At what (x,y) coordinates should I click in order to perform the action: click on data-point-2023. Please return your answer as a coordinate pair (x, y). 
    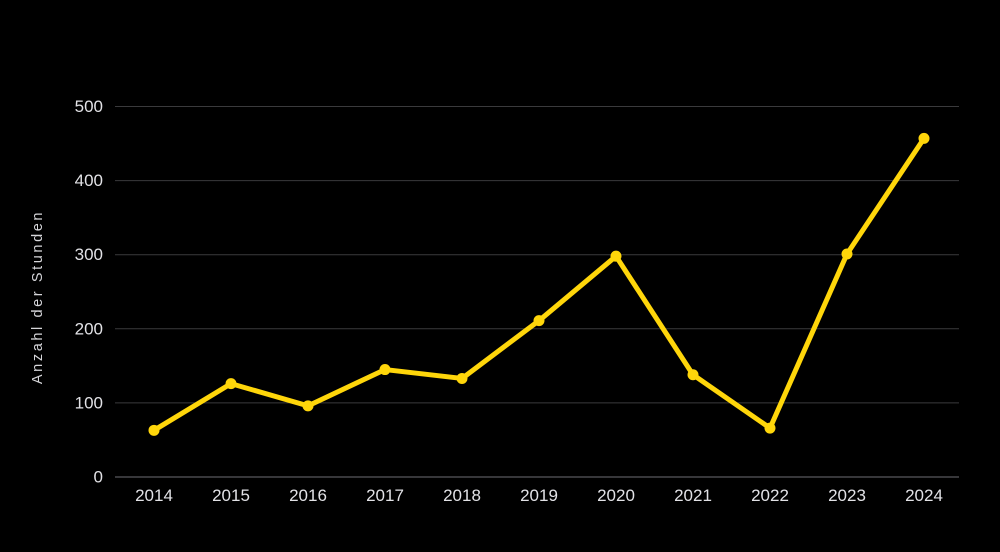
    Looking at the image, I should click on (847, 254).